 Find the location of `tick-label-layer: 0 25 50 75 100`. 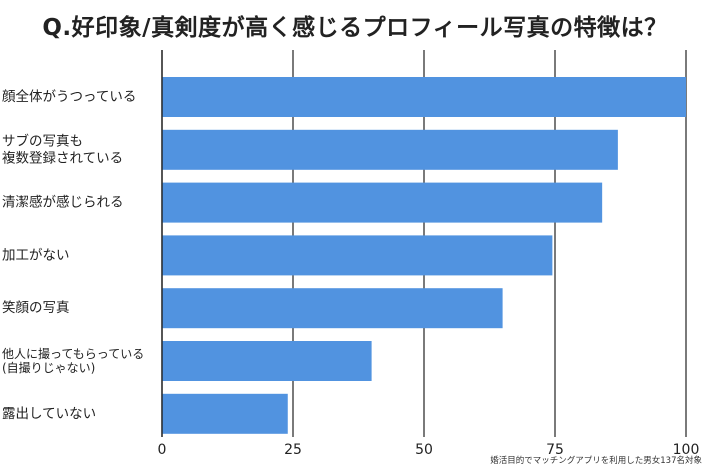

tick-label-layer: 0 25 50 75 100 is located at coordinates (429, 450).